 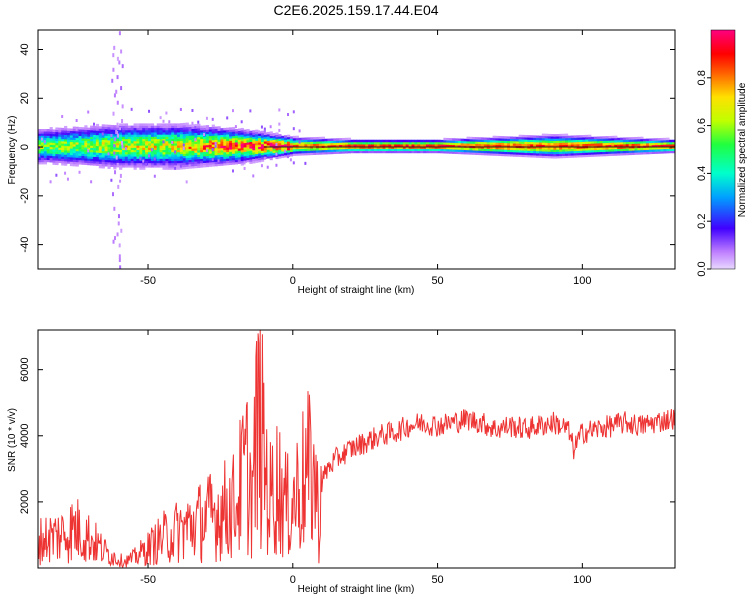 I want to click on spectrogram-ylabel: Frequency (Hz), so click(x=12, y=150).